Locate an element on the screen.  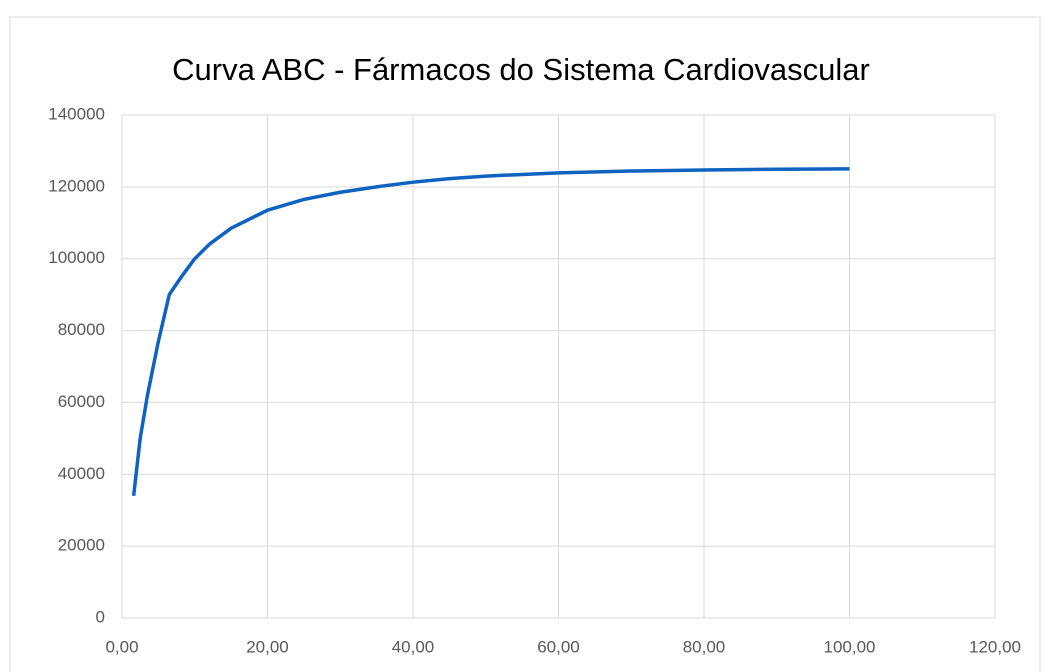
x-tick-label: 60,00 is located at coordinates (558, 646).